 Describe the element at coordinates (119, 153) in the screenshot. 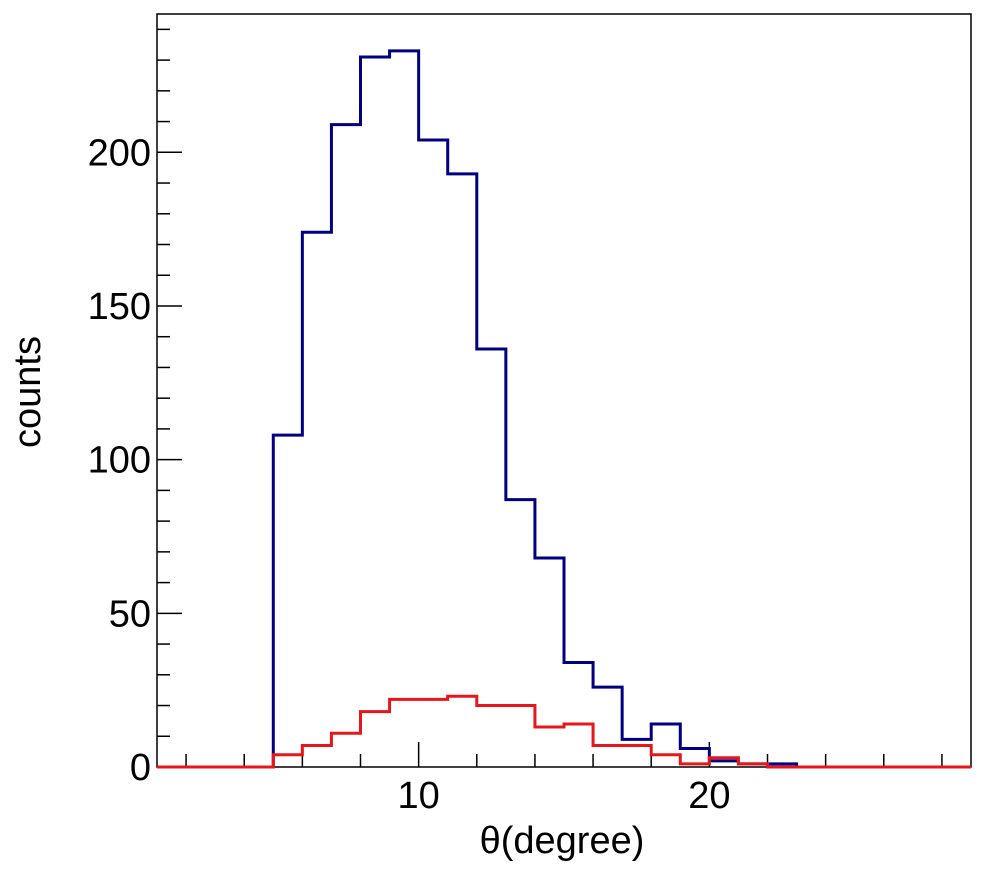

I see `y-tick-label: 200` at that location.